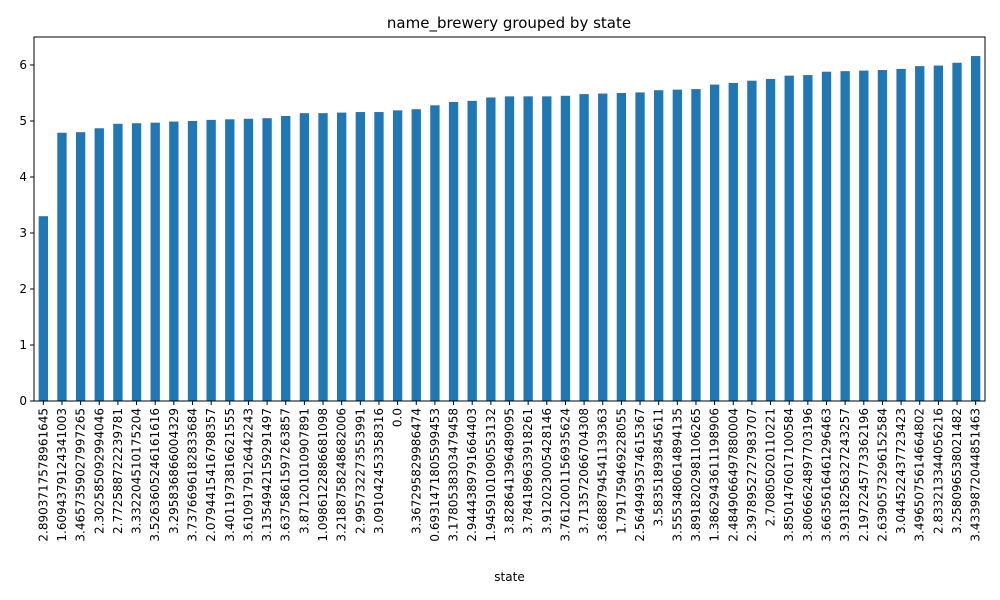  What do you see at coordinates (845, 475) in the screenshot?
I see `x-tick-label: 3.9318256327243257` at bounding box center [845, 475].